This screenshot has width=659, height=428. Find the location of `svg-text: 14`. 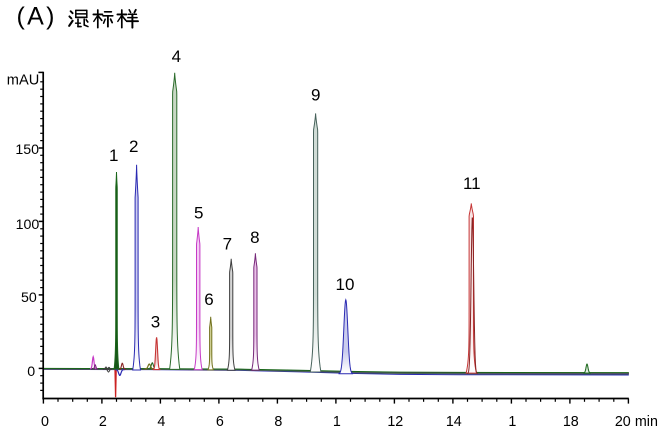

svg-text: 14 is located at coordinates (454, 421).